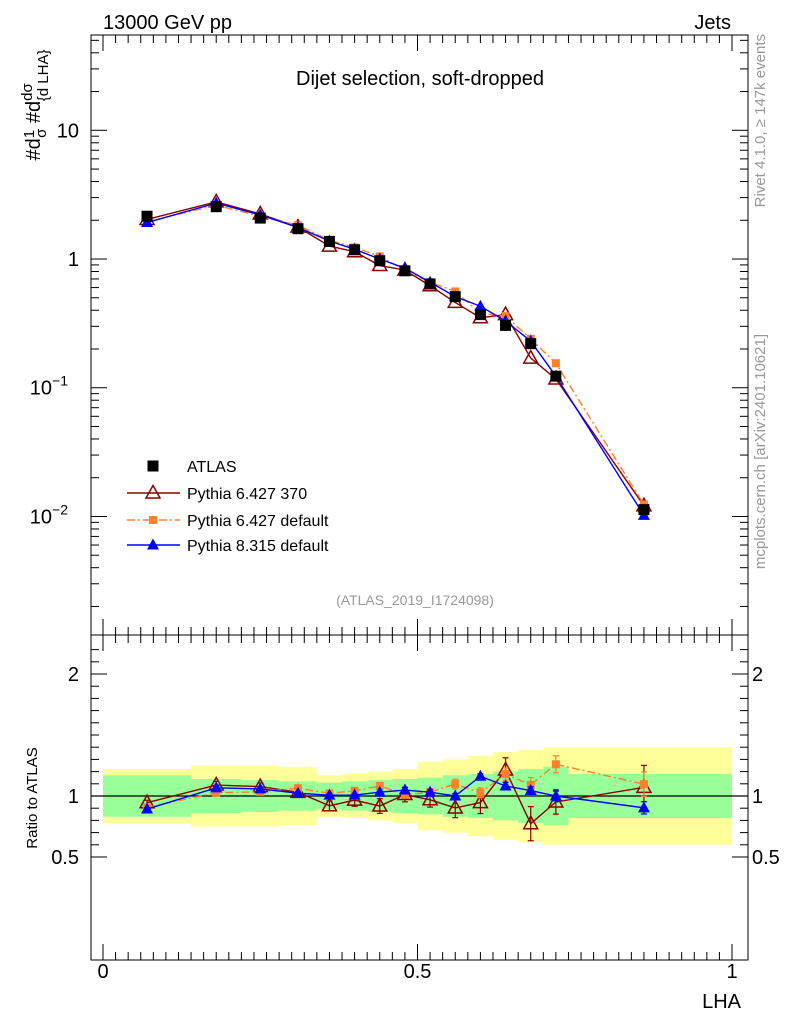 Image resolution: width=786 pixels, height=1024 pixels. What do you see at coordinates (731, 972) in the screenshot?
I see `x-tick-label: 1` at bounding box center [731, 972].